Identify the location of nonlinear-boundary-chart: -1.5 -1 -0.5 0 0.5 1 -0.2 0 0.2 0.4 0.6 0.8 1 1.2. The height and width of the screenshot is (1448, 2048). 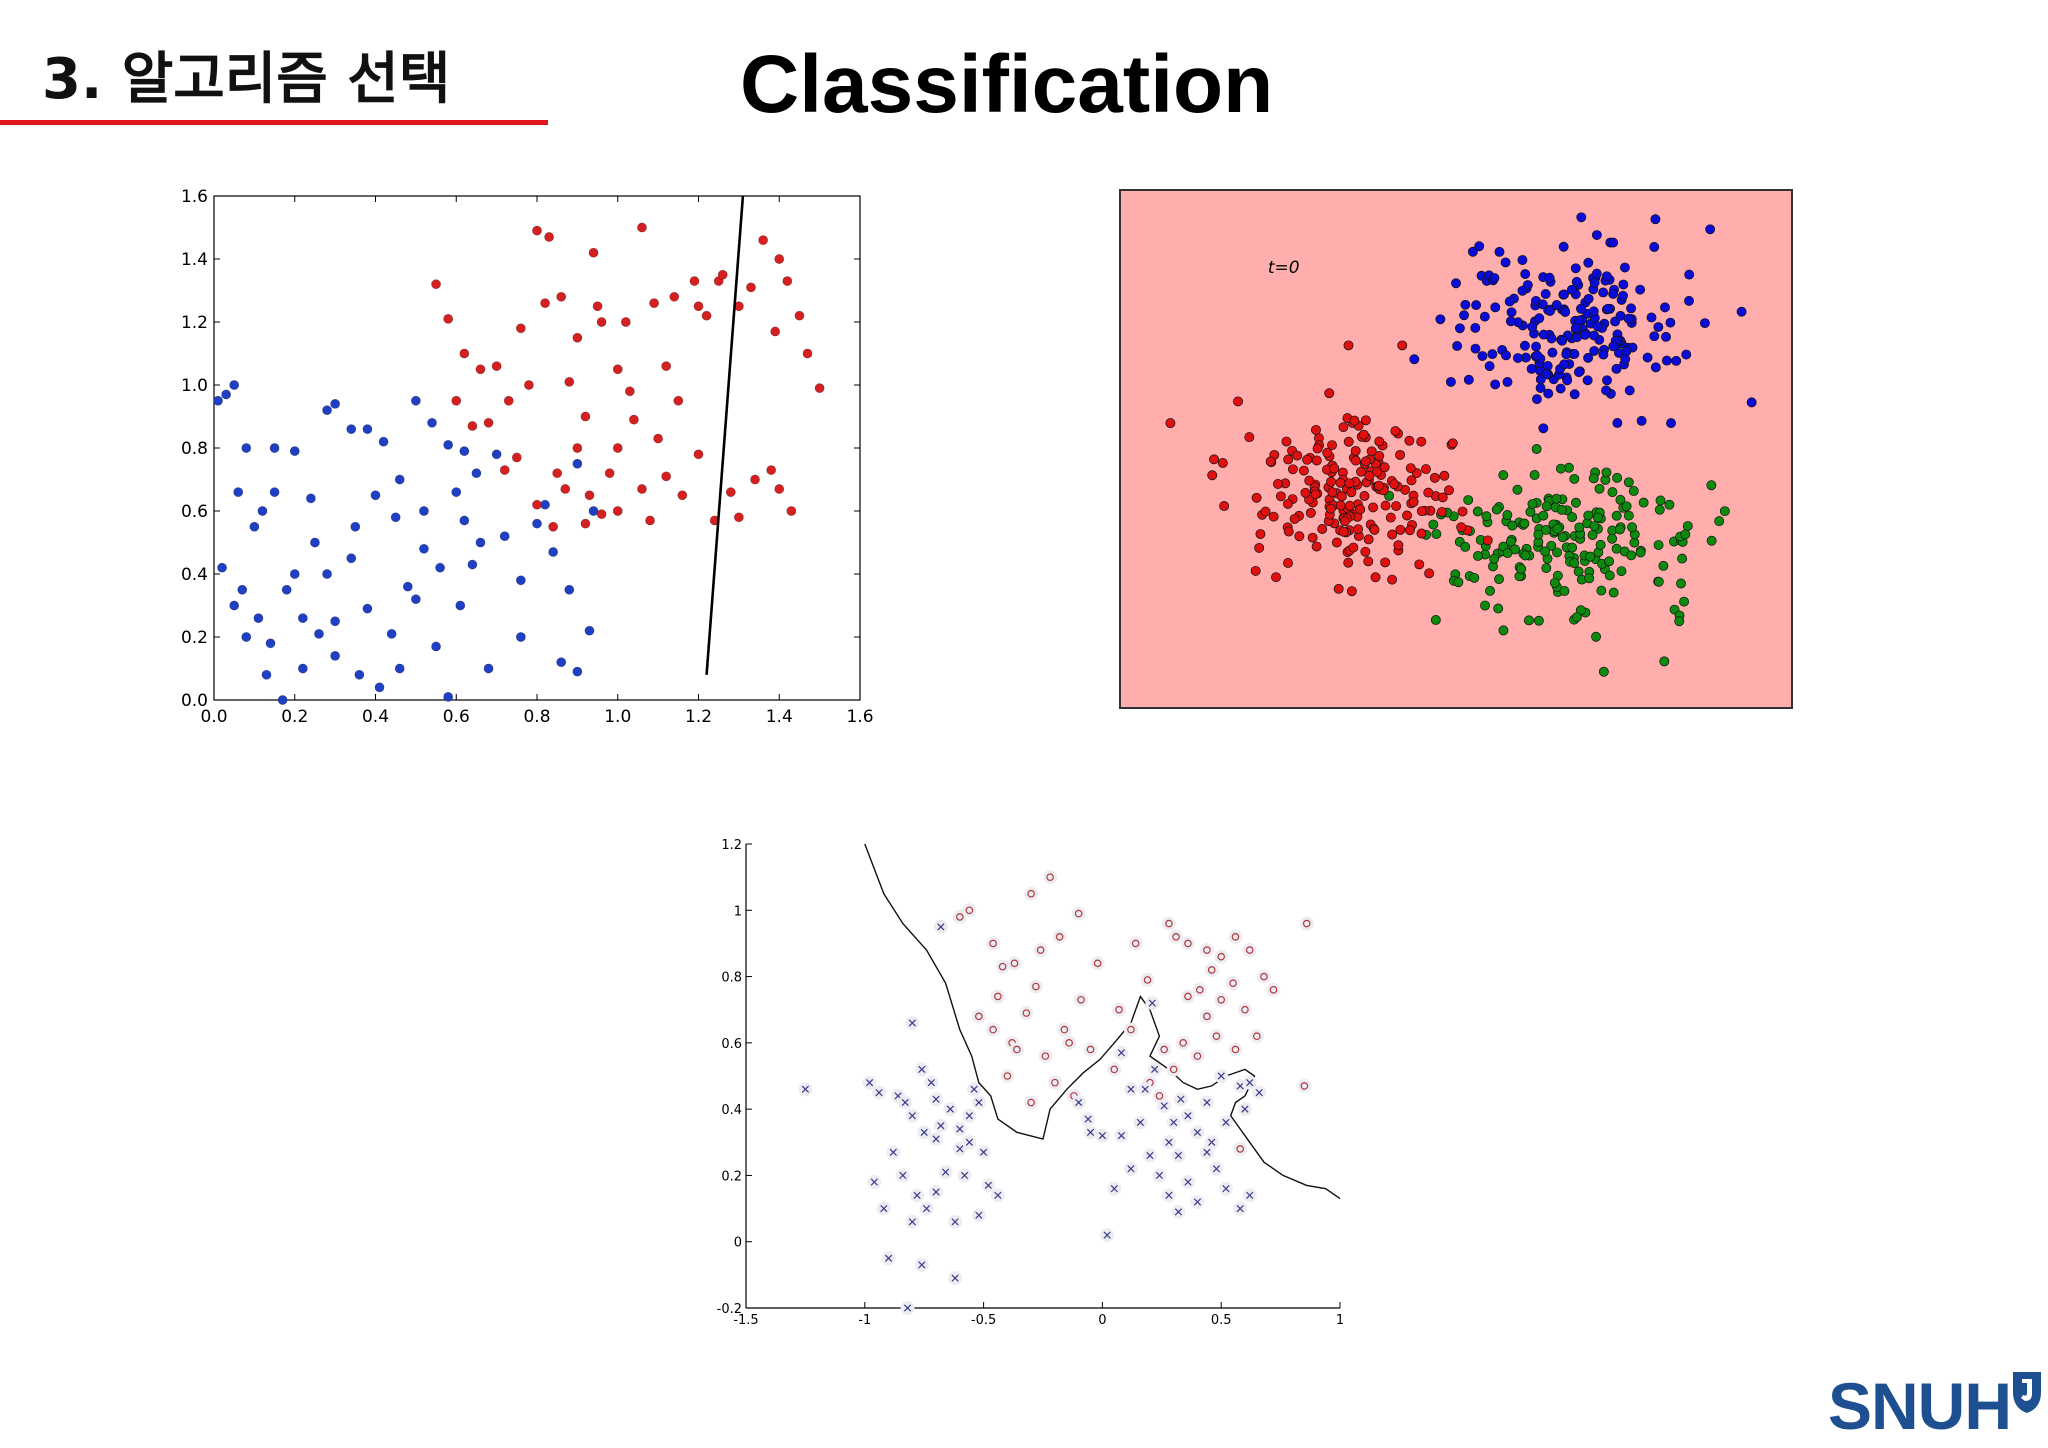
(1031, 1083).